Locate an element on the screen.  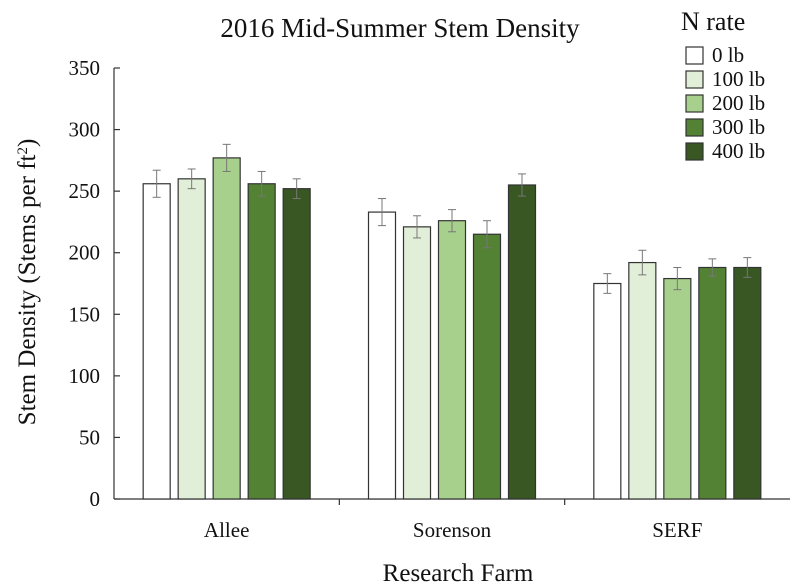
x-tick-label: Allee is located at coordinates (226, 530).